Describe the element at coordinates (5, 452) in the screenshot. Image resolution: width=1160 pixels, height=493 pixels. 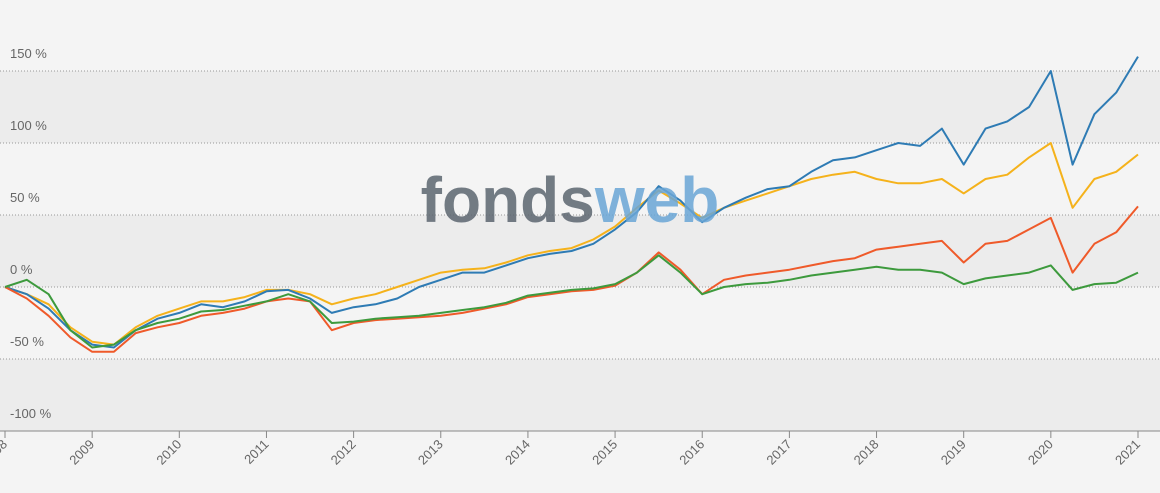
I see `x-tick-label: 2008` at that location.